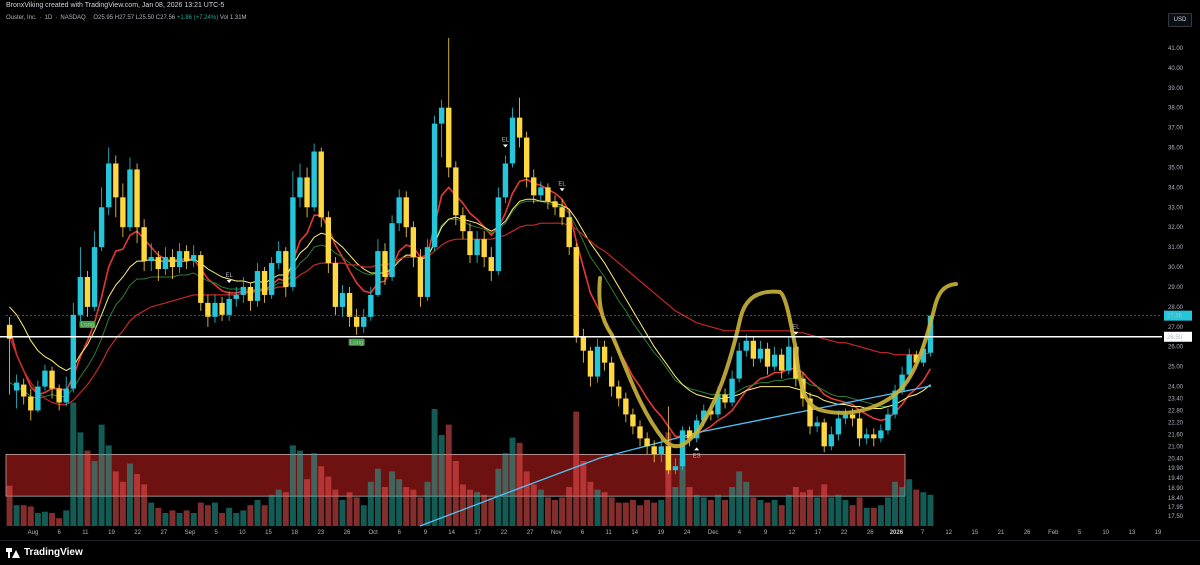 The height and width of the screenshot is (565, 1200). What do you see at coordinates (356, 342) in the screenshot?
I see `long-tag` at bounding box center [356, 342].